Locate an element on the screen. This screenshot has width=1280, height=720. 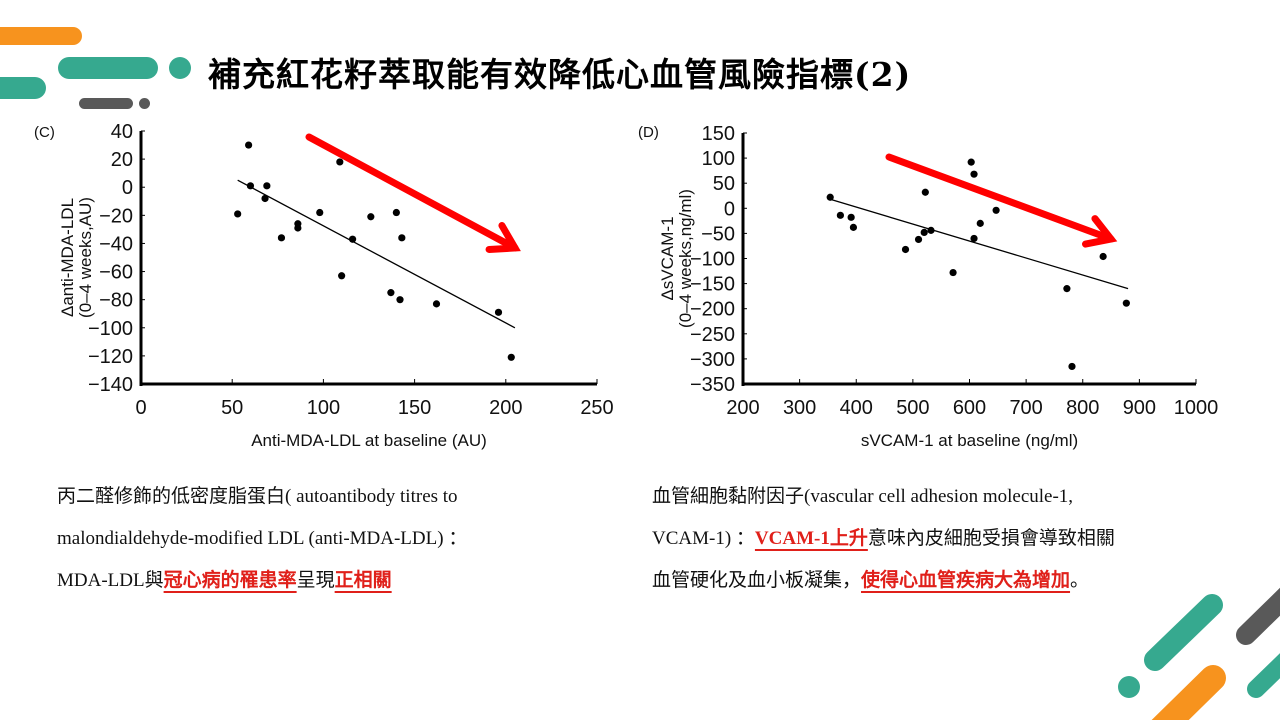
y-tick-label: 0 is located at coordinates (127, 188).